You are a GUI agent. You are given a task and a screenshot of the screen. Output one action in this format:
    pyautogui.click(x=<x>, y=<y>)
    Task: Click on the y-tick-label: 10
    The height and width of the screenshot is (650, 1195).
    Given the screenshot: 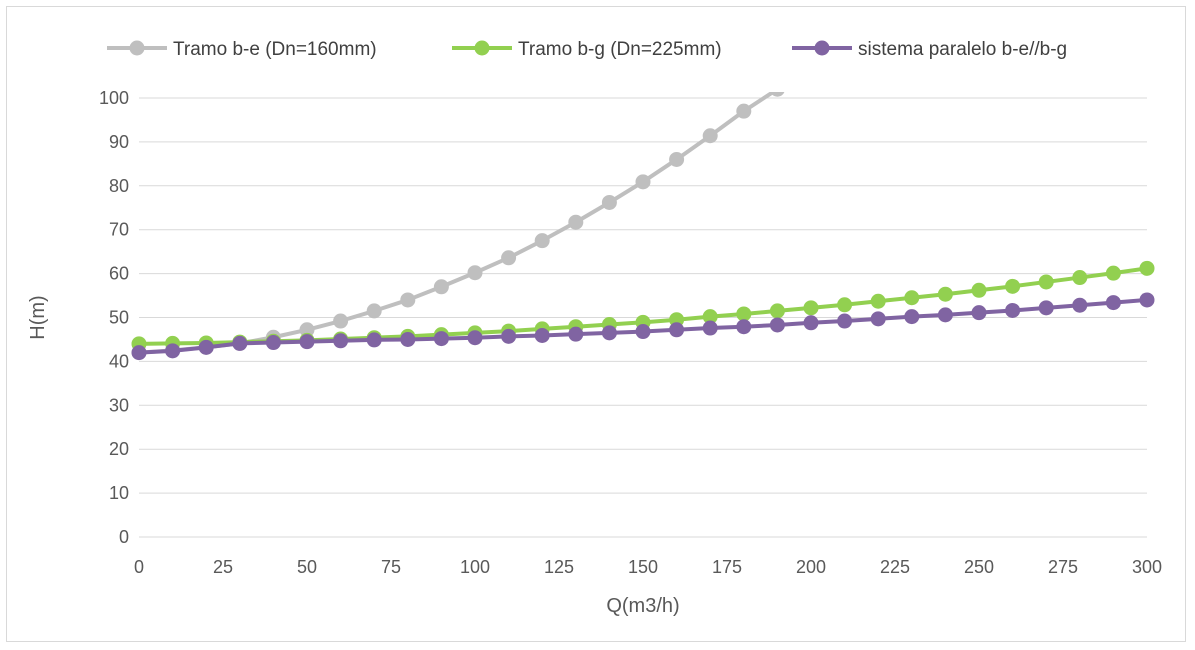 What is the action you would take?
    pyautogui.click(x=119, y=493)
    